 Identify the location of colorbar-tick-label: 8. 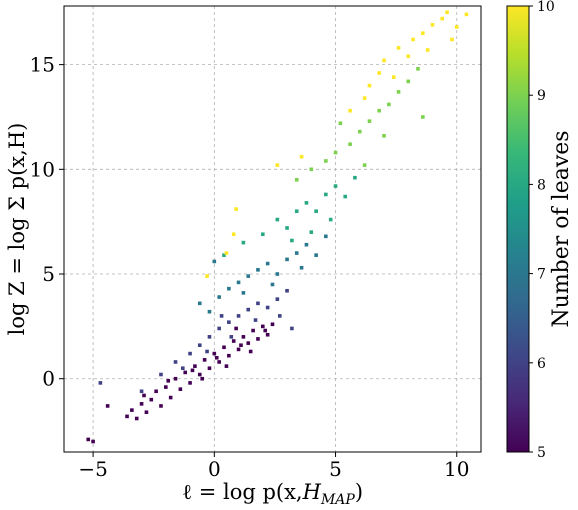
(541, 185).